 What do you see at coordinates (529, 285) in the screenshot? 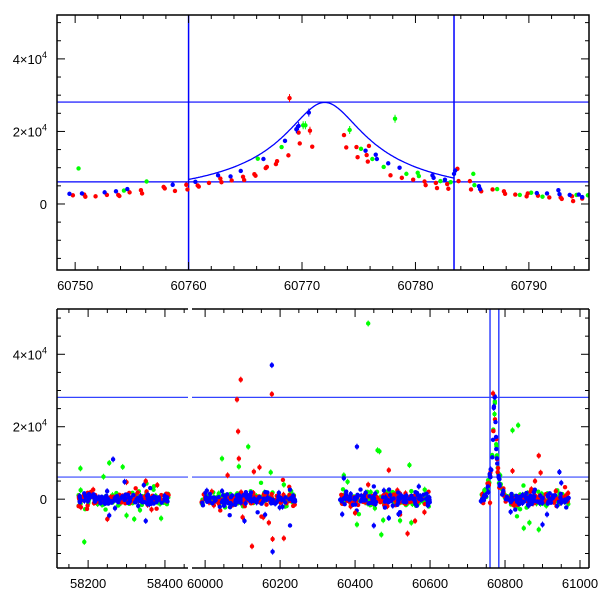
I see `x-tick-label: 60790` at bounding box center [529, 285].